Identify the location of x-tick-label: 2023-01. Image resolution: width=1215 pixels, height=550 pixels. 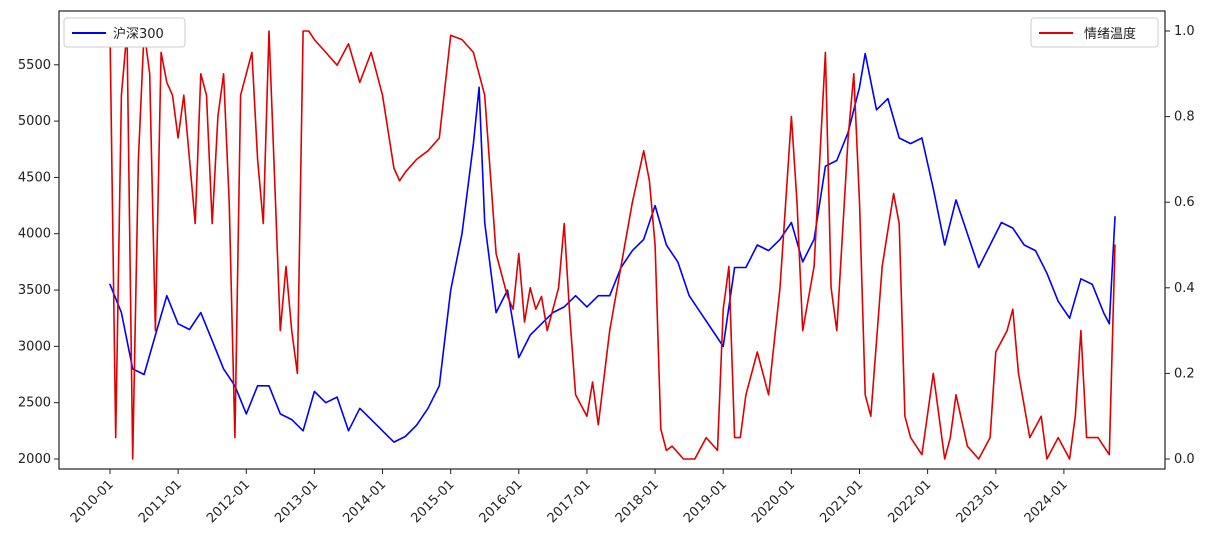
(978, 501).